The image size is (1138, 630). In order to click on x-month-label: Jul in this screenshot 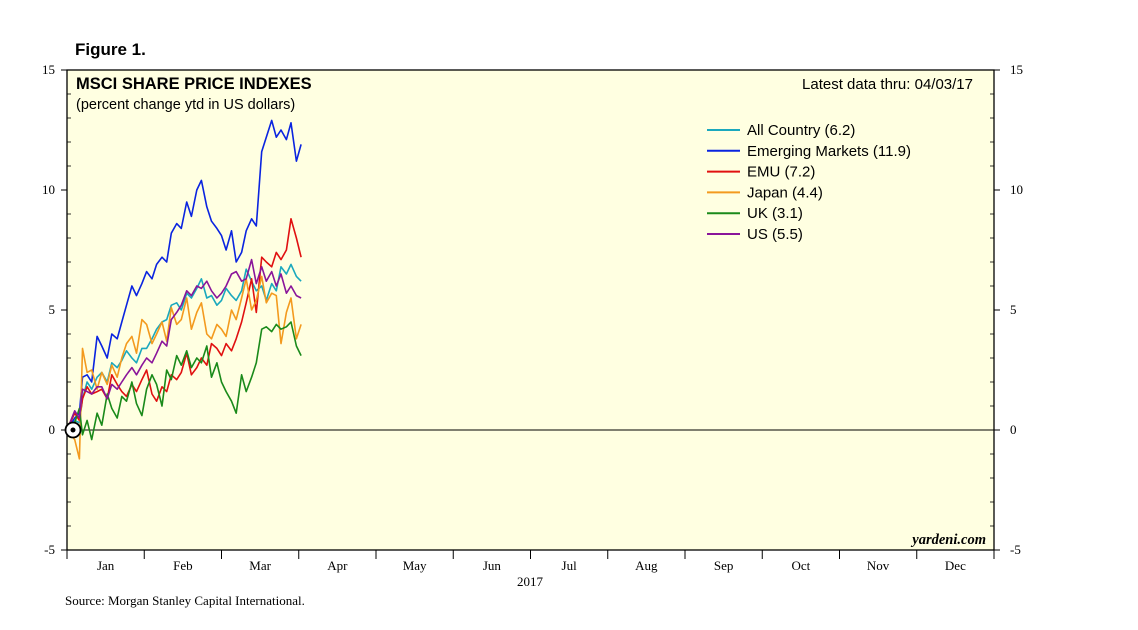, I will do `click(570, 565)`.